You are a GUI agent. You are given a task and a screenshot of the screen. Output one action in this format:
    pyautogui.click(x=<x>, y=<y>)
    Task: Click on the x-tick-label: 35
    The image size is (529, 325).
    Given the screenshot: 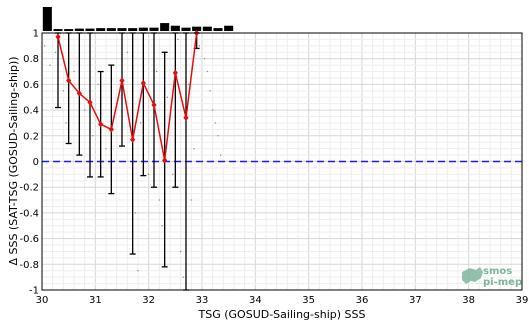 What is the action you would take?
    pyautogui.click(x=308, y=300)
    